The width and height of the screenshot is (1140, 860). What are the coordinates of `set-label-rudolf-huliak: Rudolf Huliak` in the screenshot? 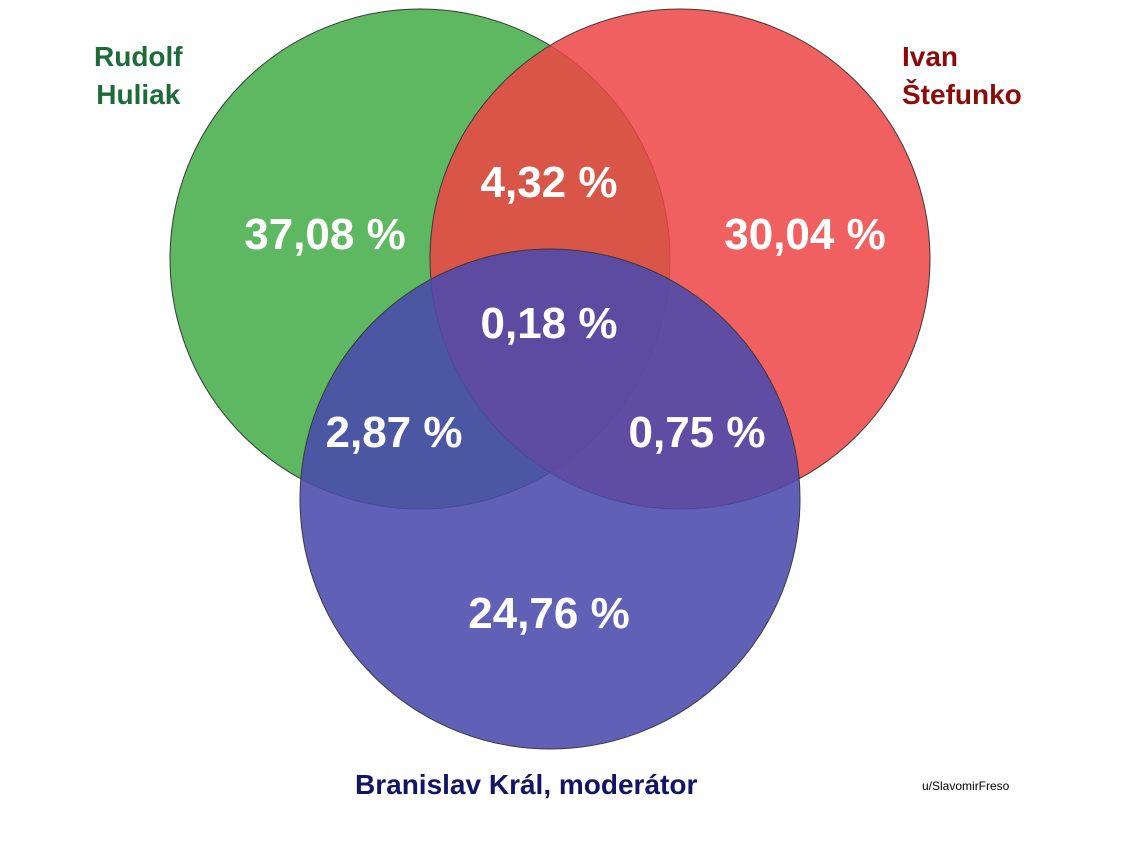 It's located at (138, 76).